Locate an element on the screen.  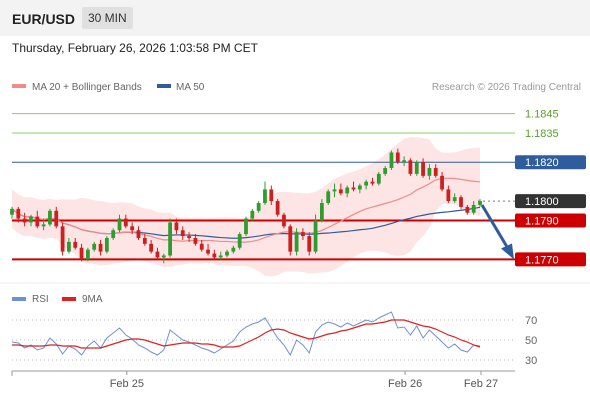
level-label-1.1820: 1.1820 is located at coordinates (542, 163).